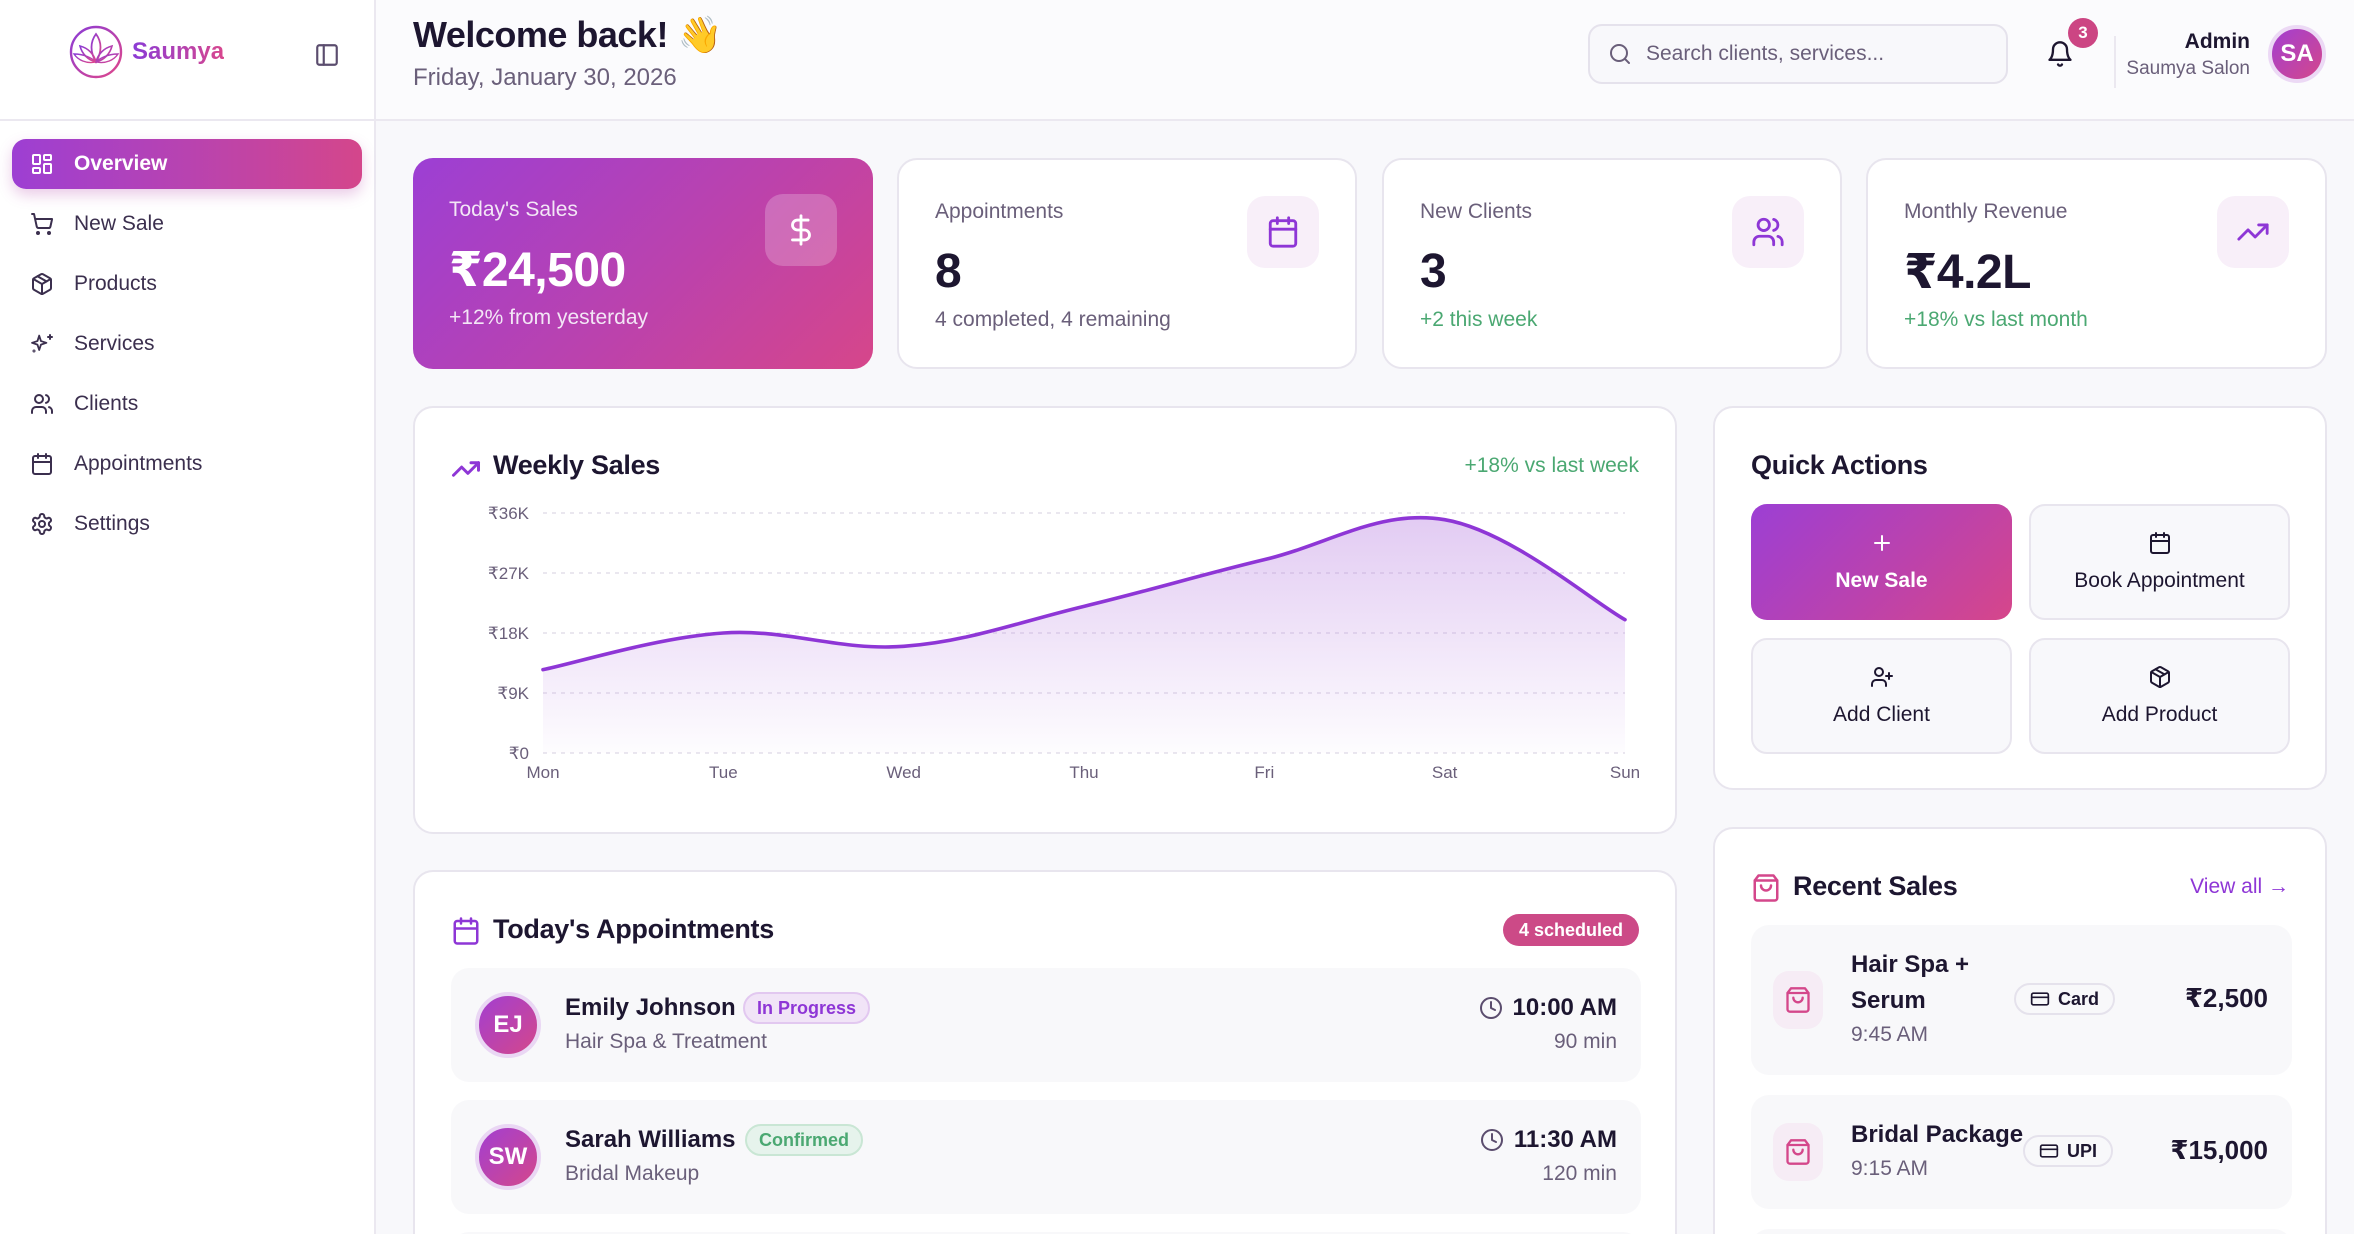  What do you see at coordinates (2096, 263) in the screenshot?
I see `stat-card-monthly-revenue: Monthly Revenue ₹4.2L +18% vs last month` at bounding box center [2096, 263].